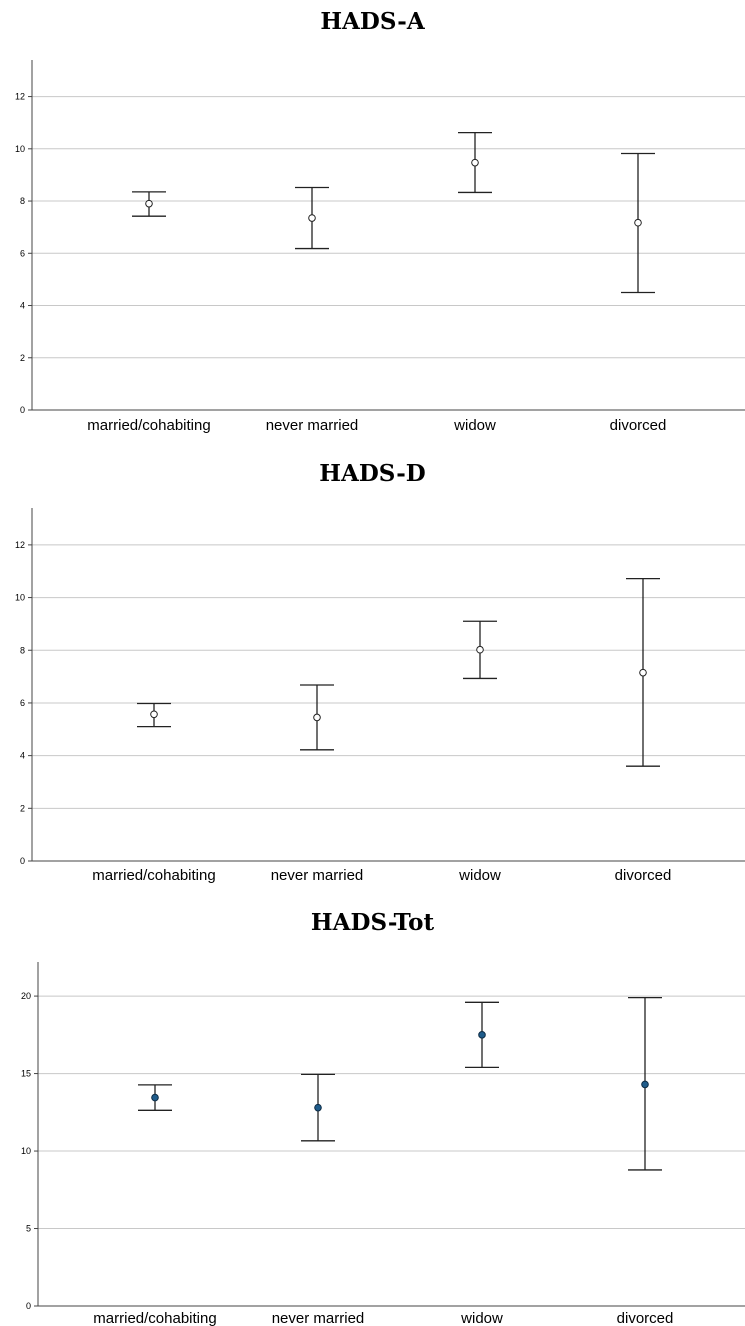 The image size is (745, 1326). What do you see at coordinates (26, 1074) in the screenshot?
I see `y-tick-label: 15` at bounding box center [26, 1074].